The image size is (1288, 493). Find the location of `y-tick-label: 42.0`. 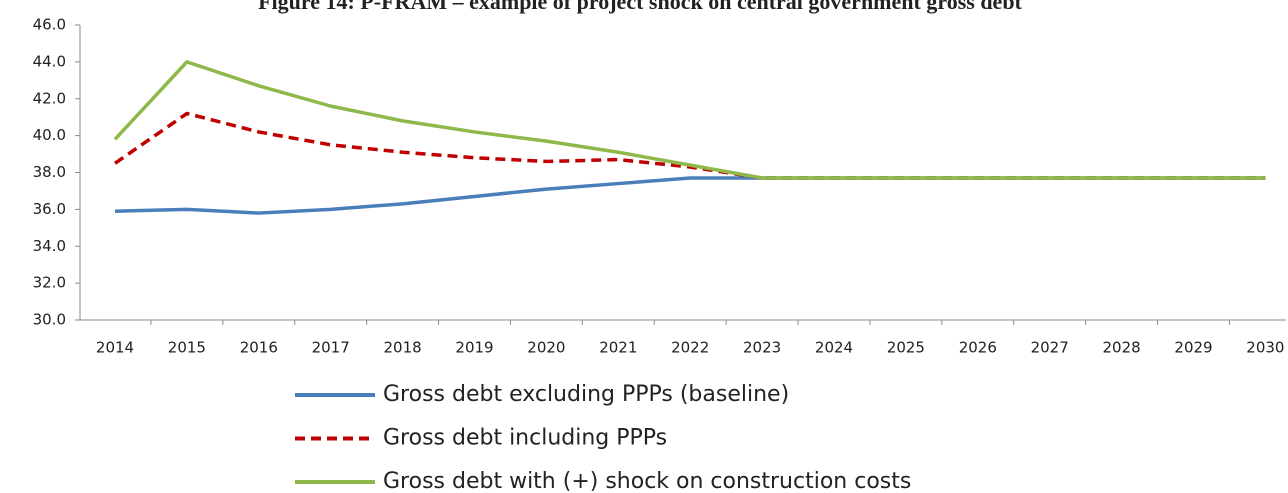

y-tick-label: 42.0 is located at coordinates (49, 98).